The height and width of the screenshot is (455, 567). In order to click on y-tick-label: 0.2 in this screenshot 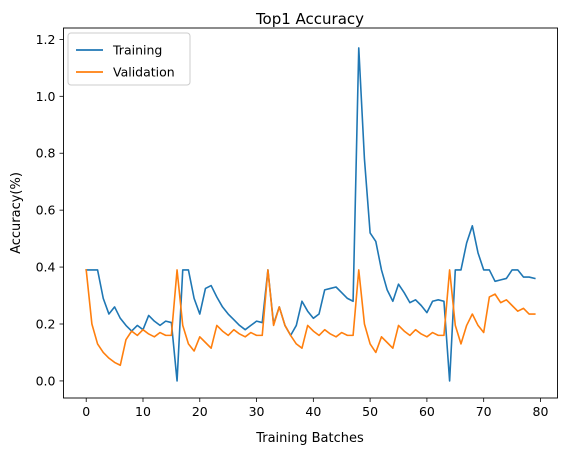, I will do `click(46, 324)`.